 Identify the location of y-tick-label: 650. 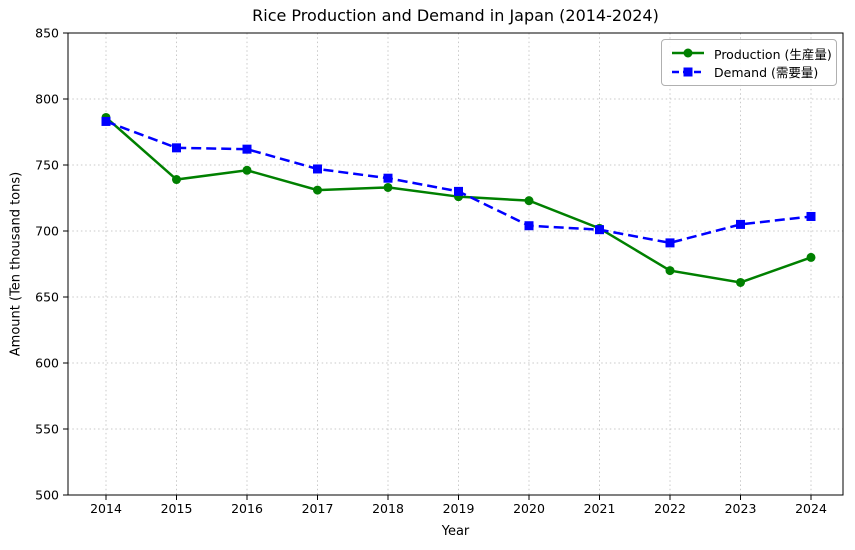
(47, 297).